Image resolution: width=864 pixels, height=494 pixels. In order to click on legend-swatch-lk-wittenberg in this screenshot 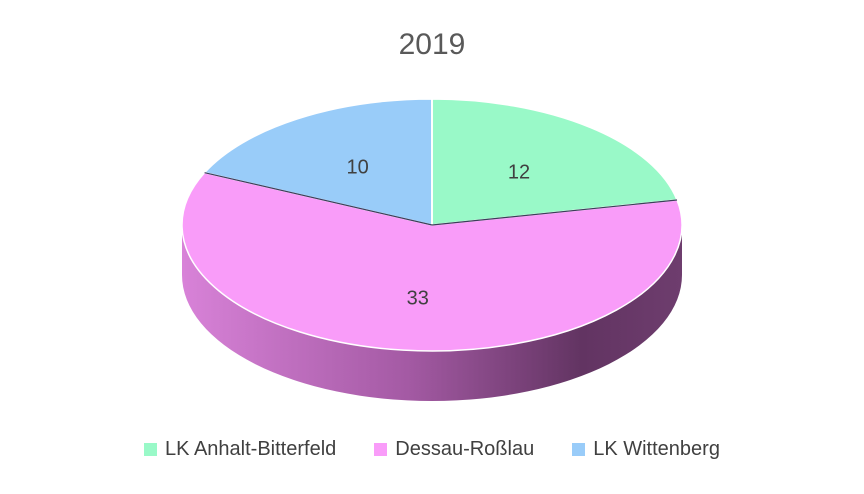, I will do `click(579, 449)`.